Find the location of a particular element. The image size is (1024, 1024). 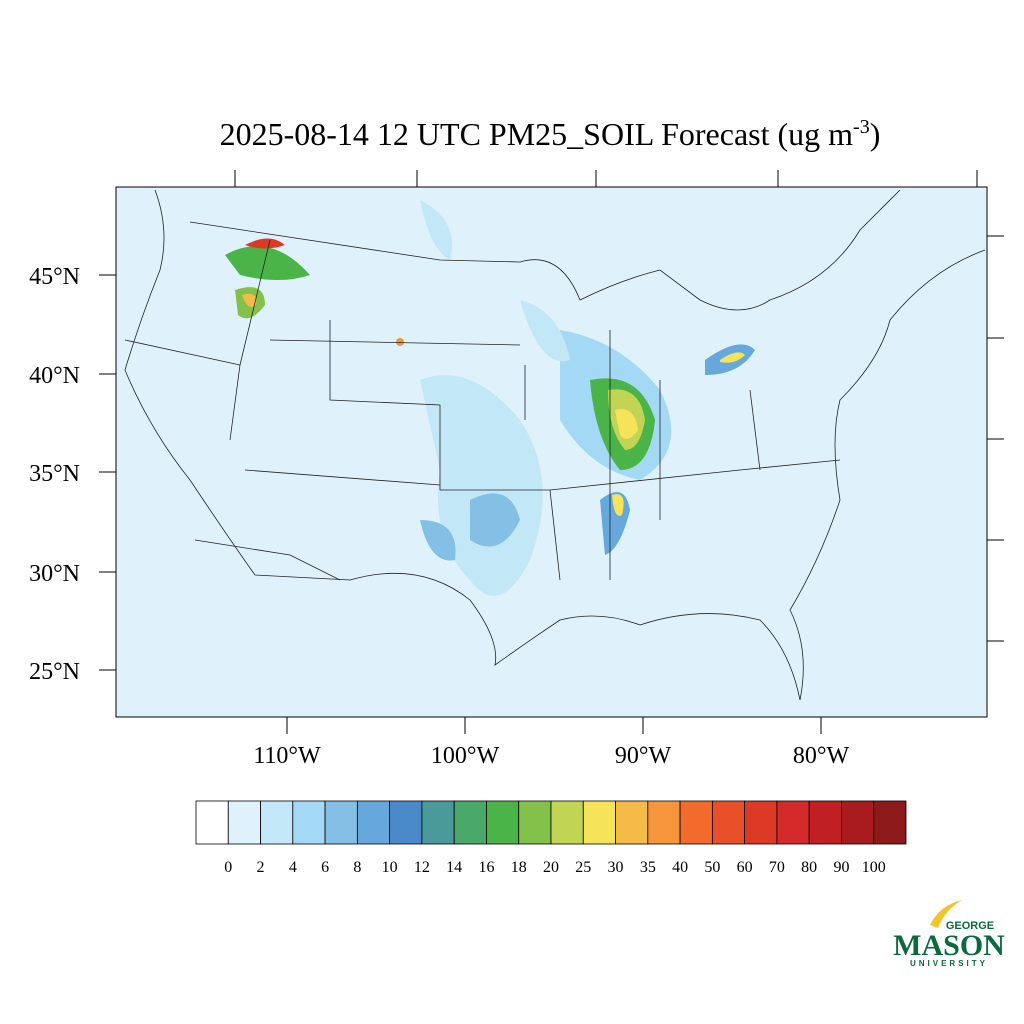

colorbar-label: 100 is located at coordinates (874, 867).